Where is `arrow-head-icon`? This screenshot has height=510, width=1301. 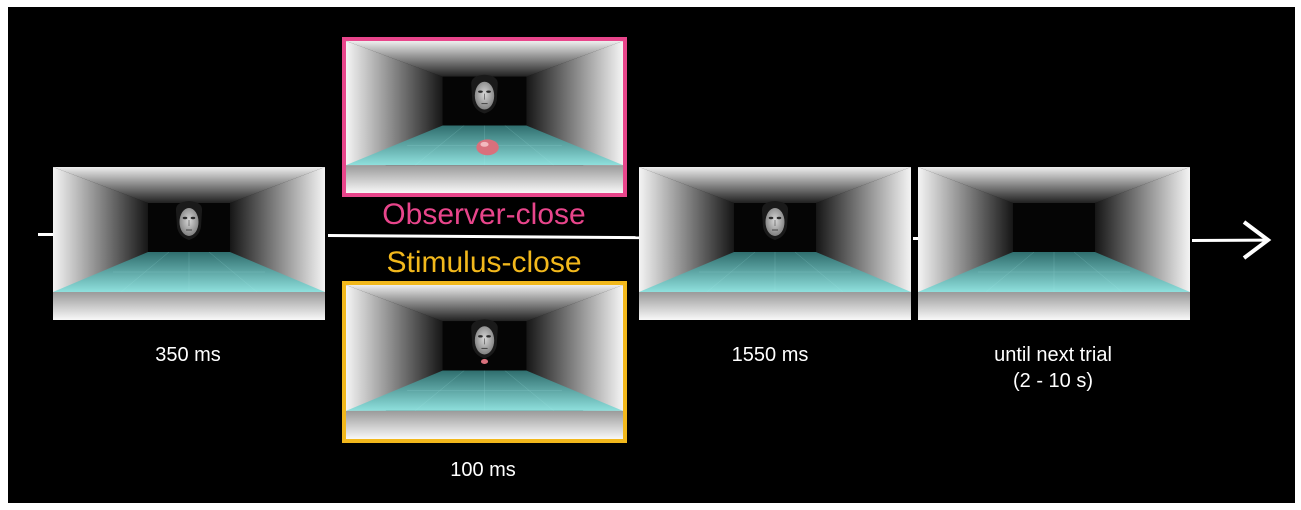 arrow-head-icon is located at coordinates (1257, 240).